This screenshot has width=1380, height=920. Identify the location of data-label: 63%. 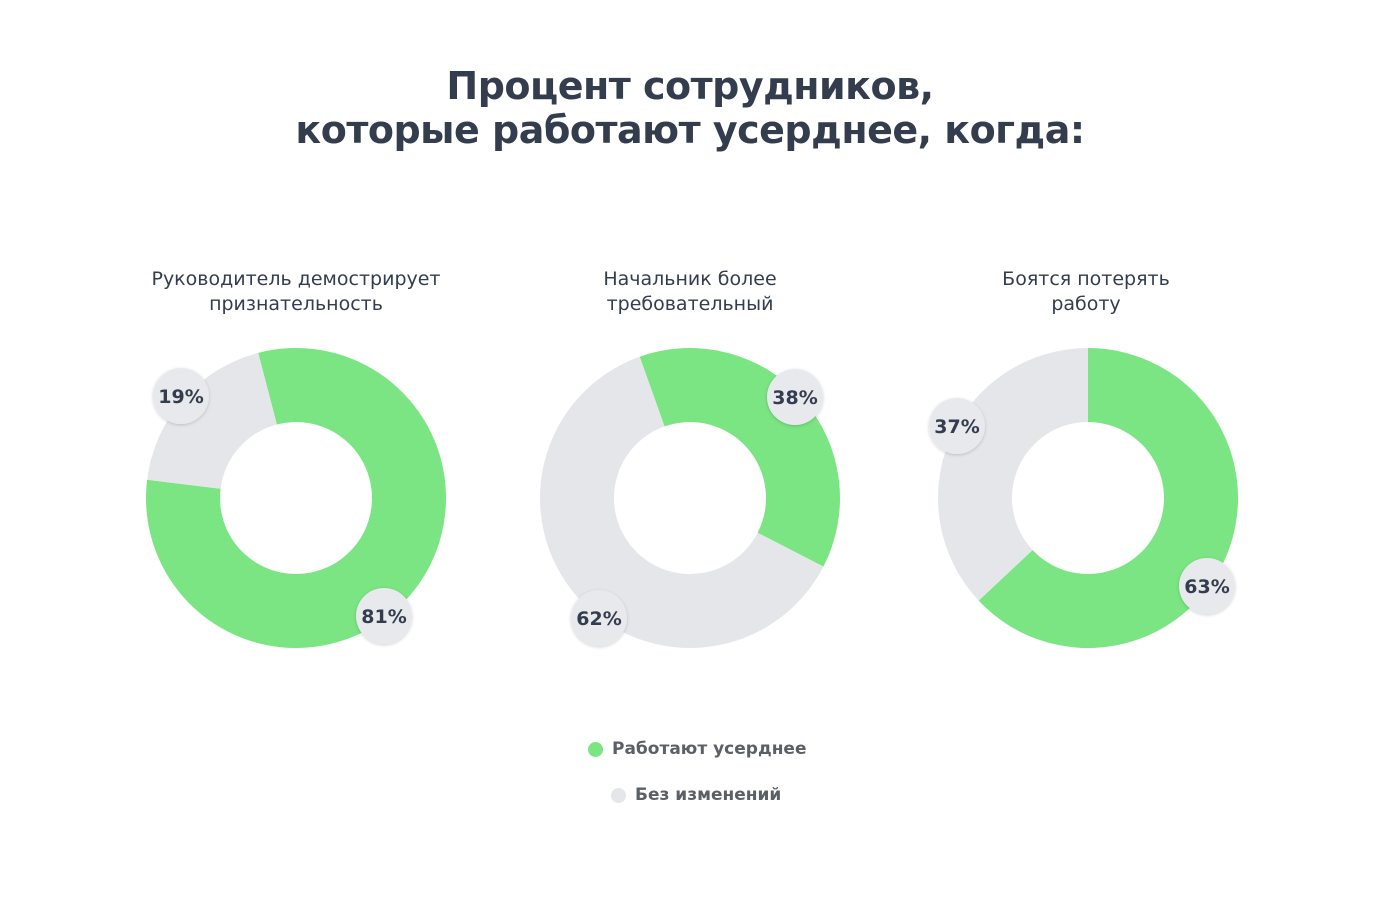
(1206, 587).